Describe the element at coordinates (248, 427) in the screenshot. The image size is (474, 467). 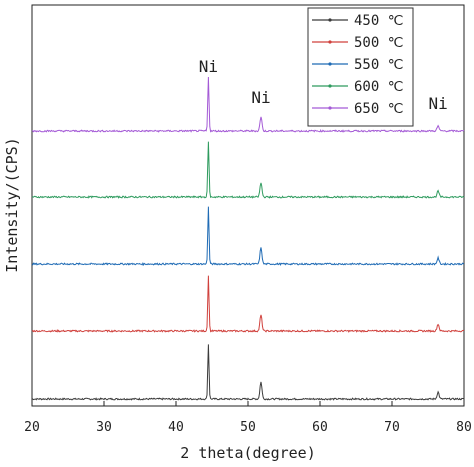
I see `x-tick-label: 50` at that location.